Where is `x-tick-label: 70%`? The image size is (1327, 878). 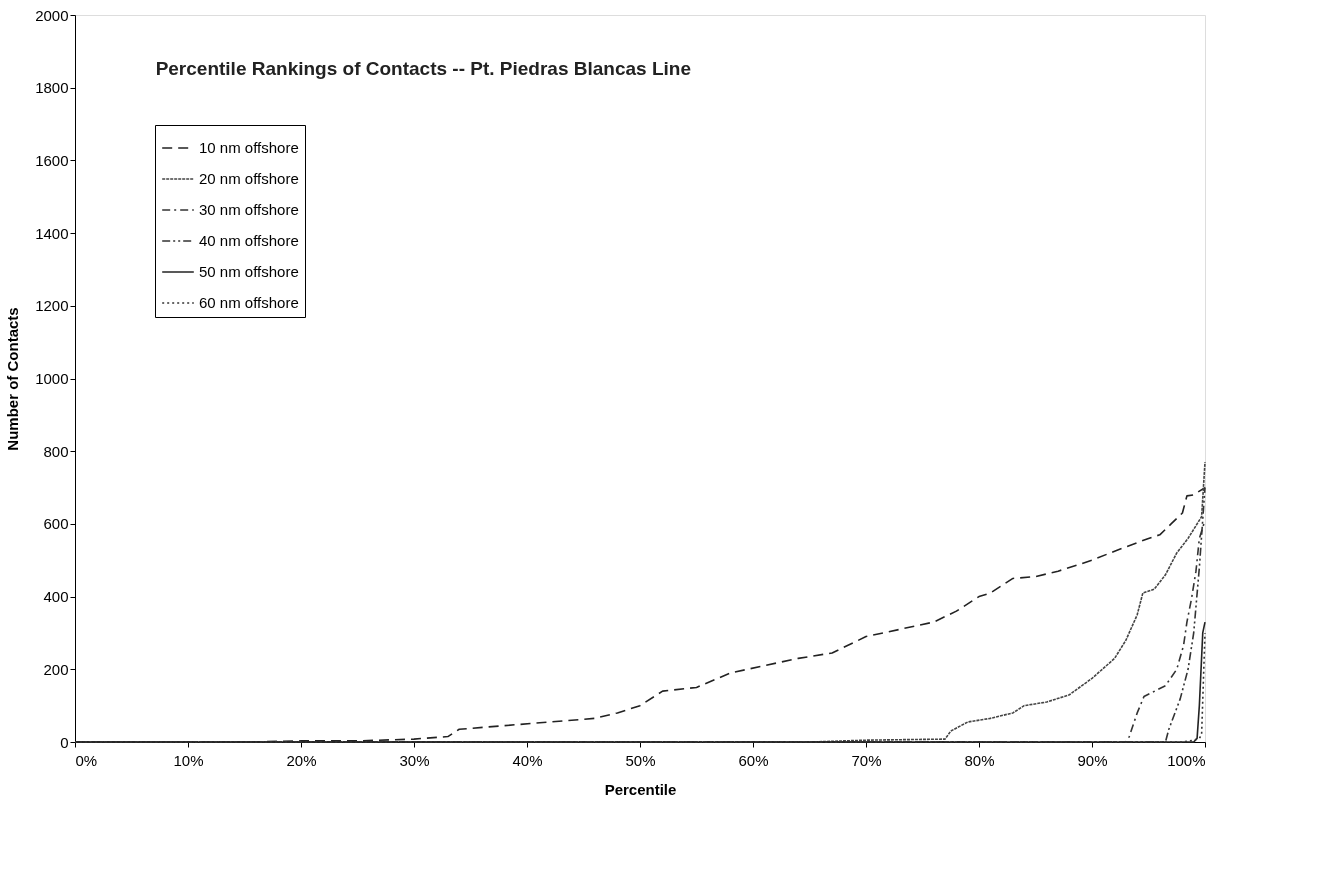 x-tick-label: 70% is located at coordinates (866, 760).